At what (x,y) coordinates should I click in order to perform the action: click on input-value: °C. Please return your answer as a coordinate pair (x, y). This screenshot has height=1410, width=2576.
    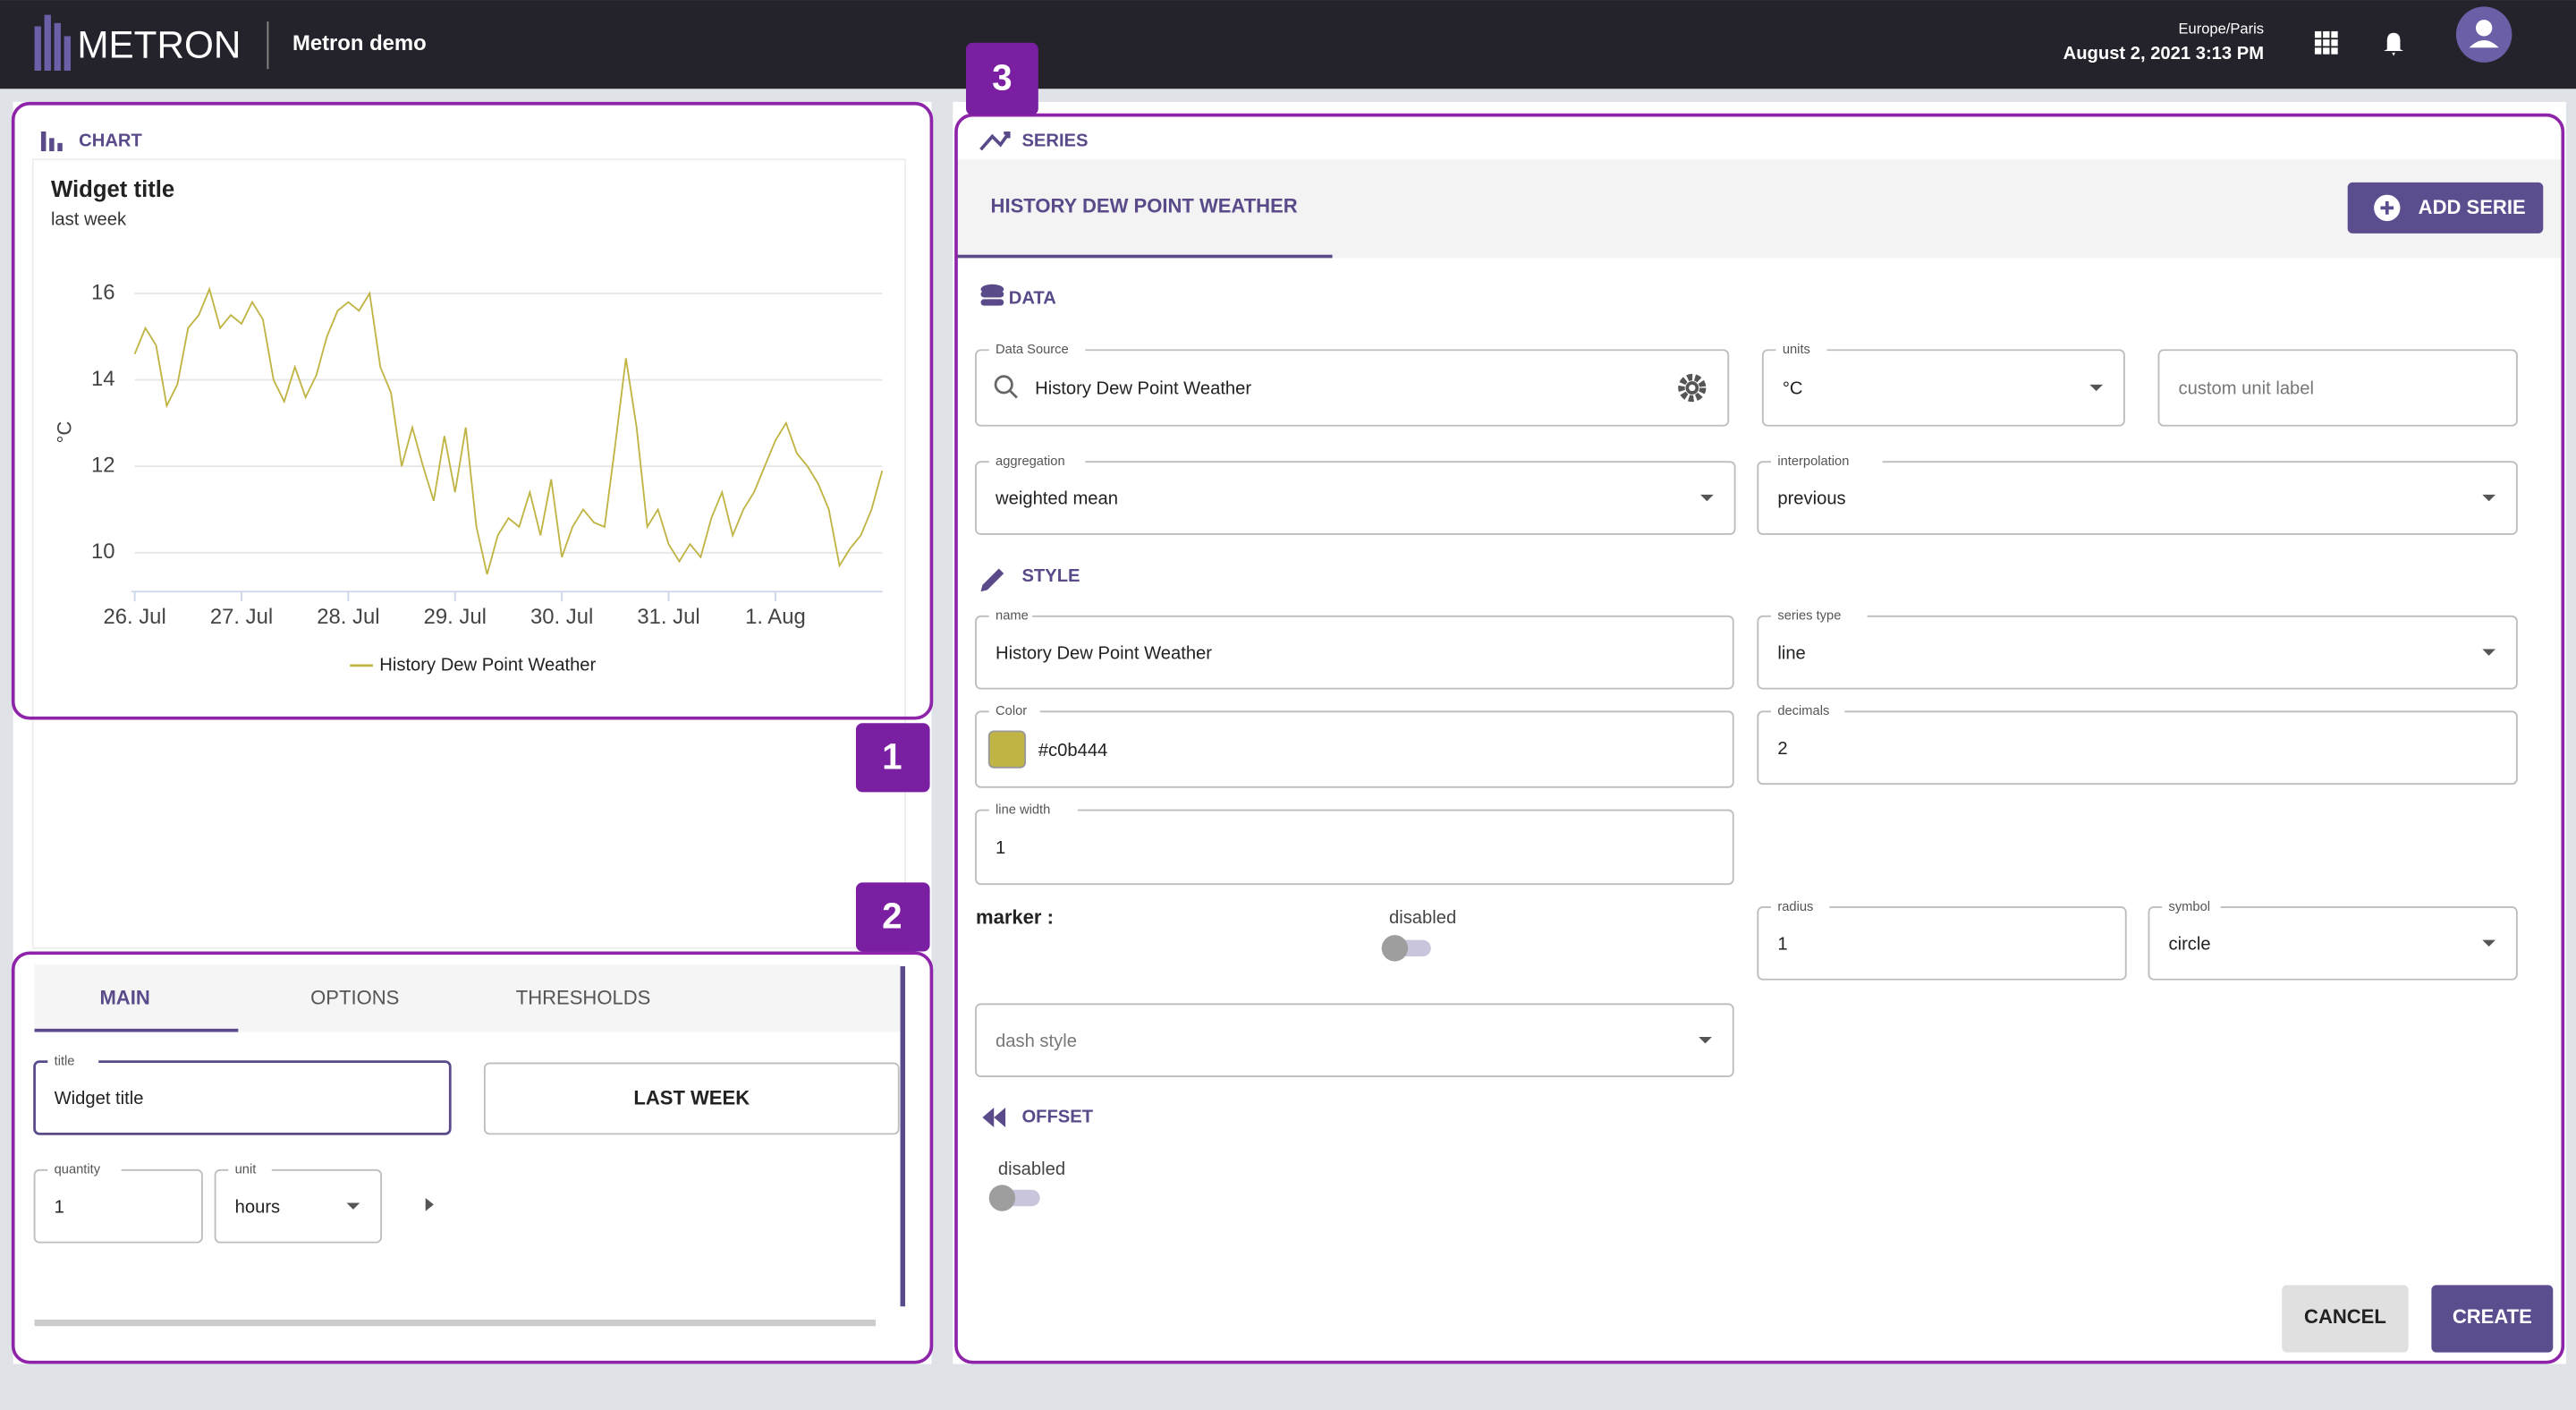
    Looking at the image, I should click on (1793, 389).